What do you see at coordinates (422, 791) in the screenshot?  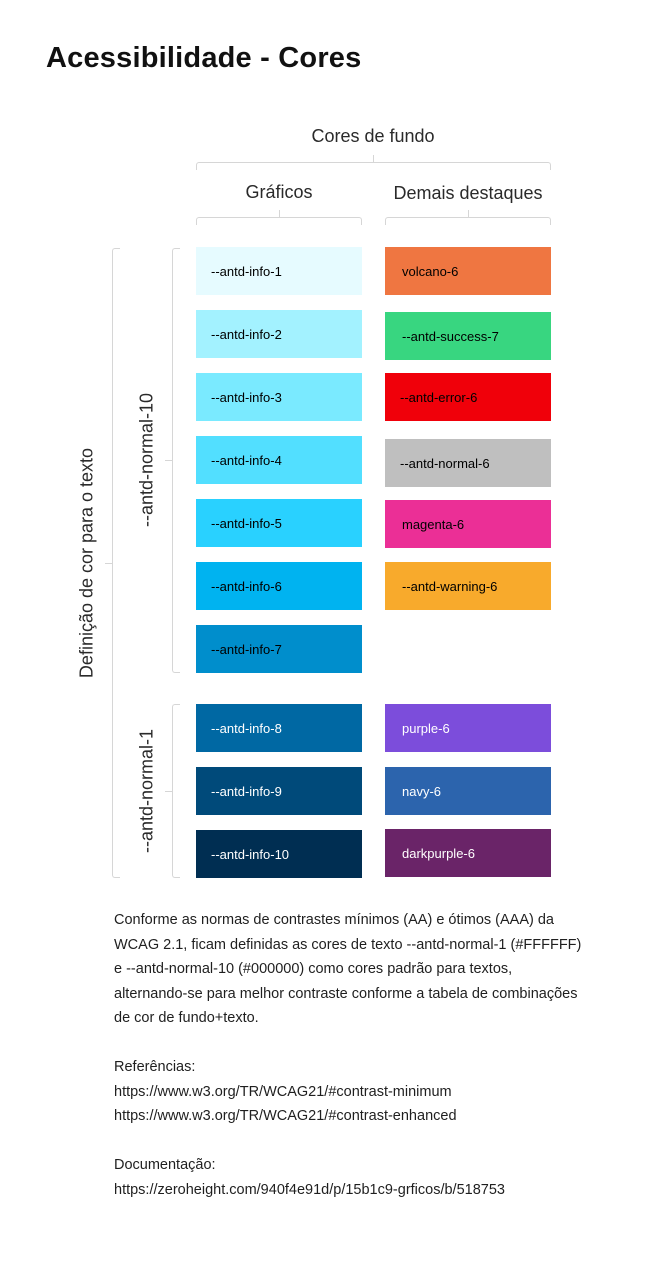 I see `swatch-label: navy-6` at bounding box center [422, 791].